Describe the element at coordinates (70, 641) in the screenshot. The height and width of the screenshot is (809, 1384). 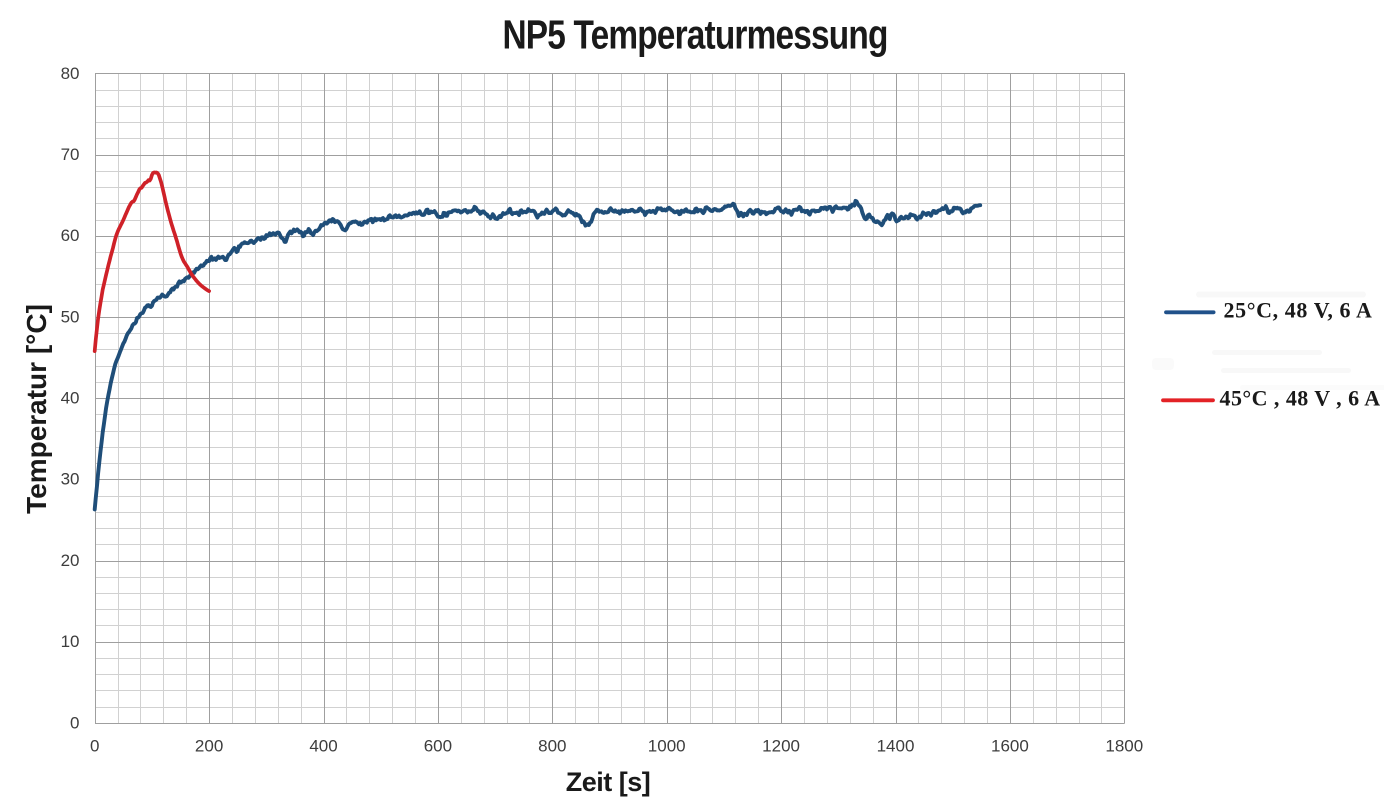
I see `svg-text: 10` at that location.